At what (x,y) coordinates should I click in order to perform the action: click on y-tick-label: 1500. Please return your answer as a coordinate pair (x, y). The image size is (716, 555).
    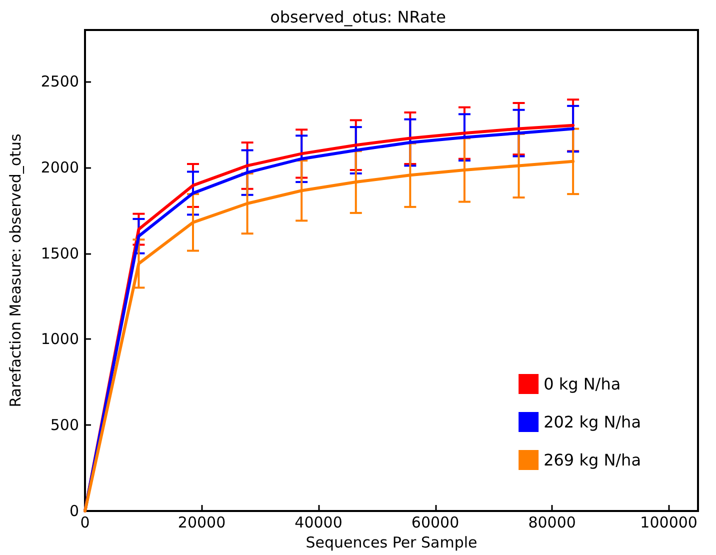
    Looking at the image, I should click on (59, 253).